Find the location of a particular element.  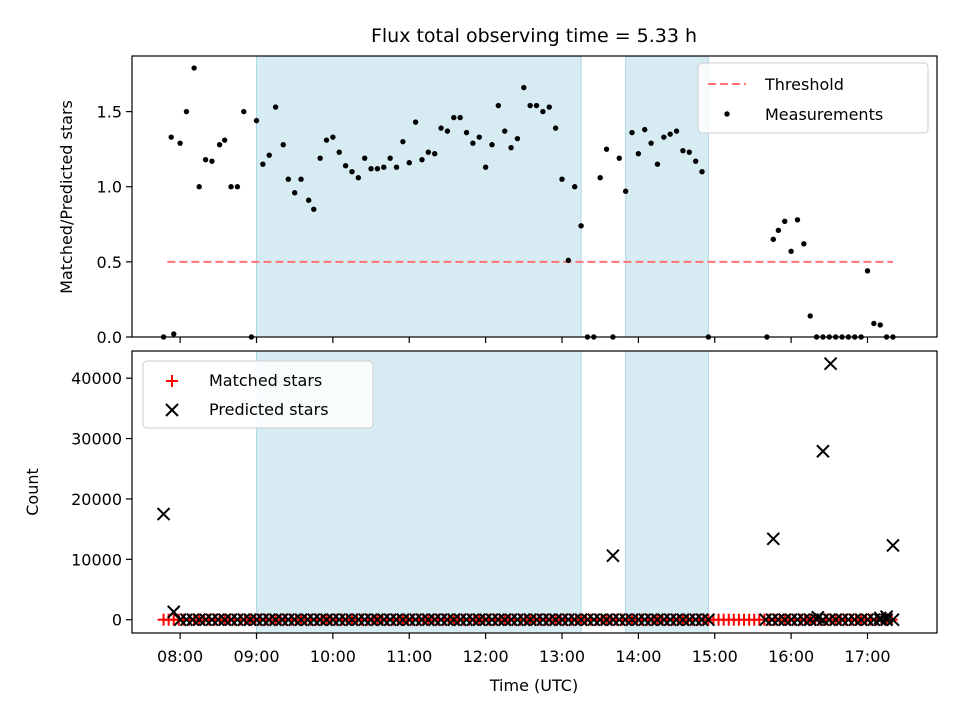

chart-title: Flux total observing time = 5.33 h is located at coordinates (534, 36).